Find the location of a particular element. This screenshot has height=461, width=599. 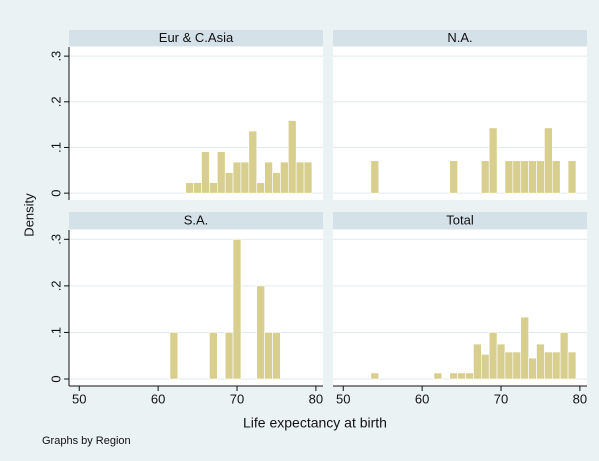

panel-title: N.A. is located at coordinates (459, 37).